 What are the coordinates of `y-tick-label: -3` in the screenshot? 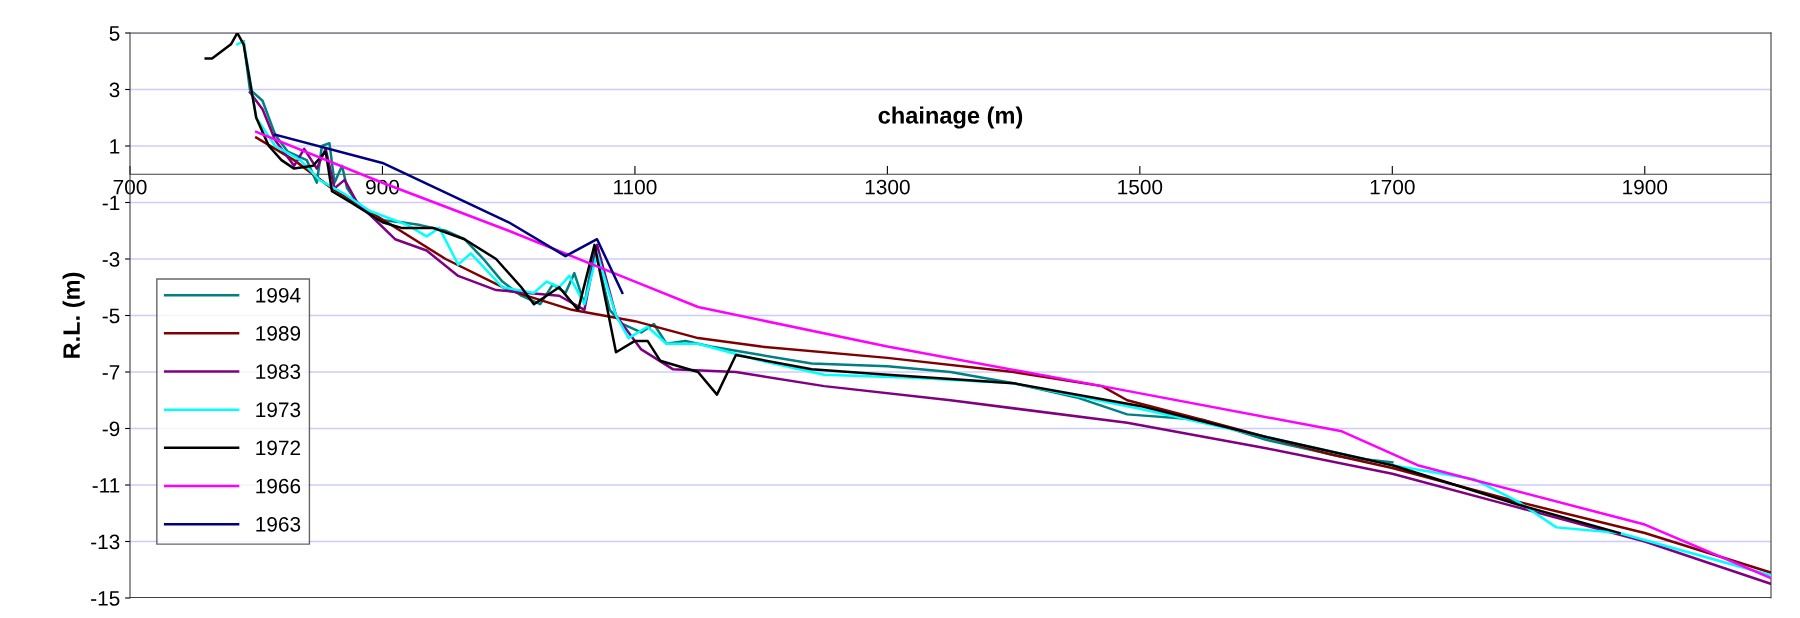 It's located at (111, 259).